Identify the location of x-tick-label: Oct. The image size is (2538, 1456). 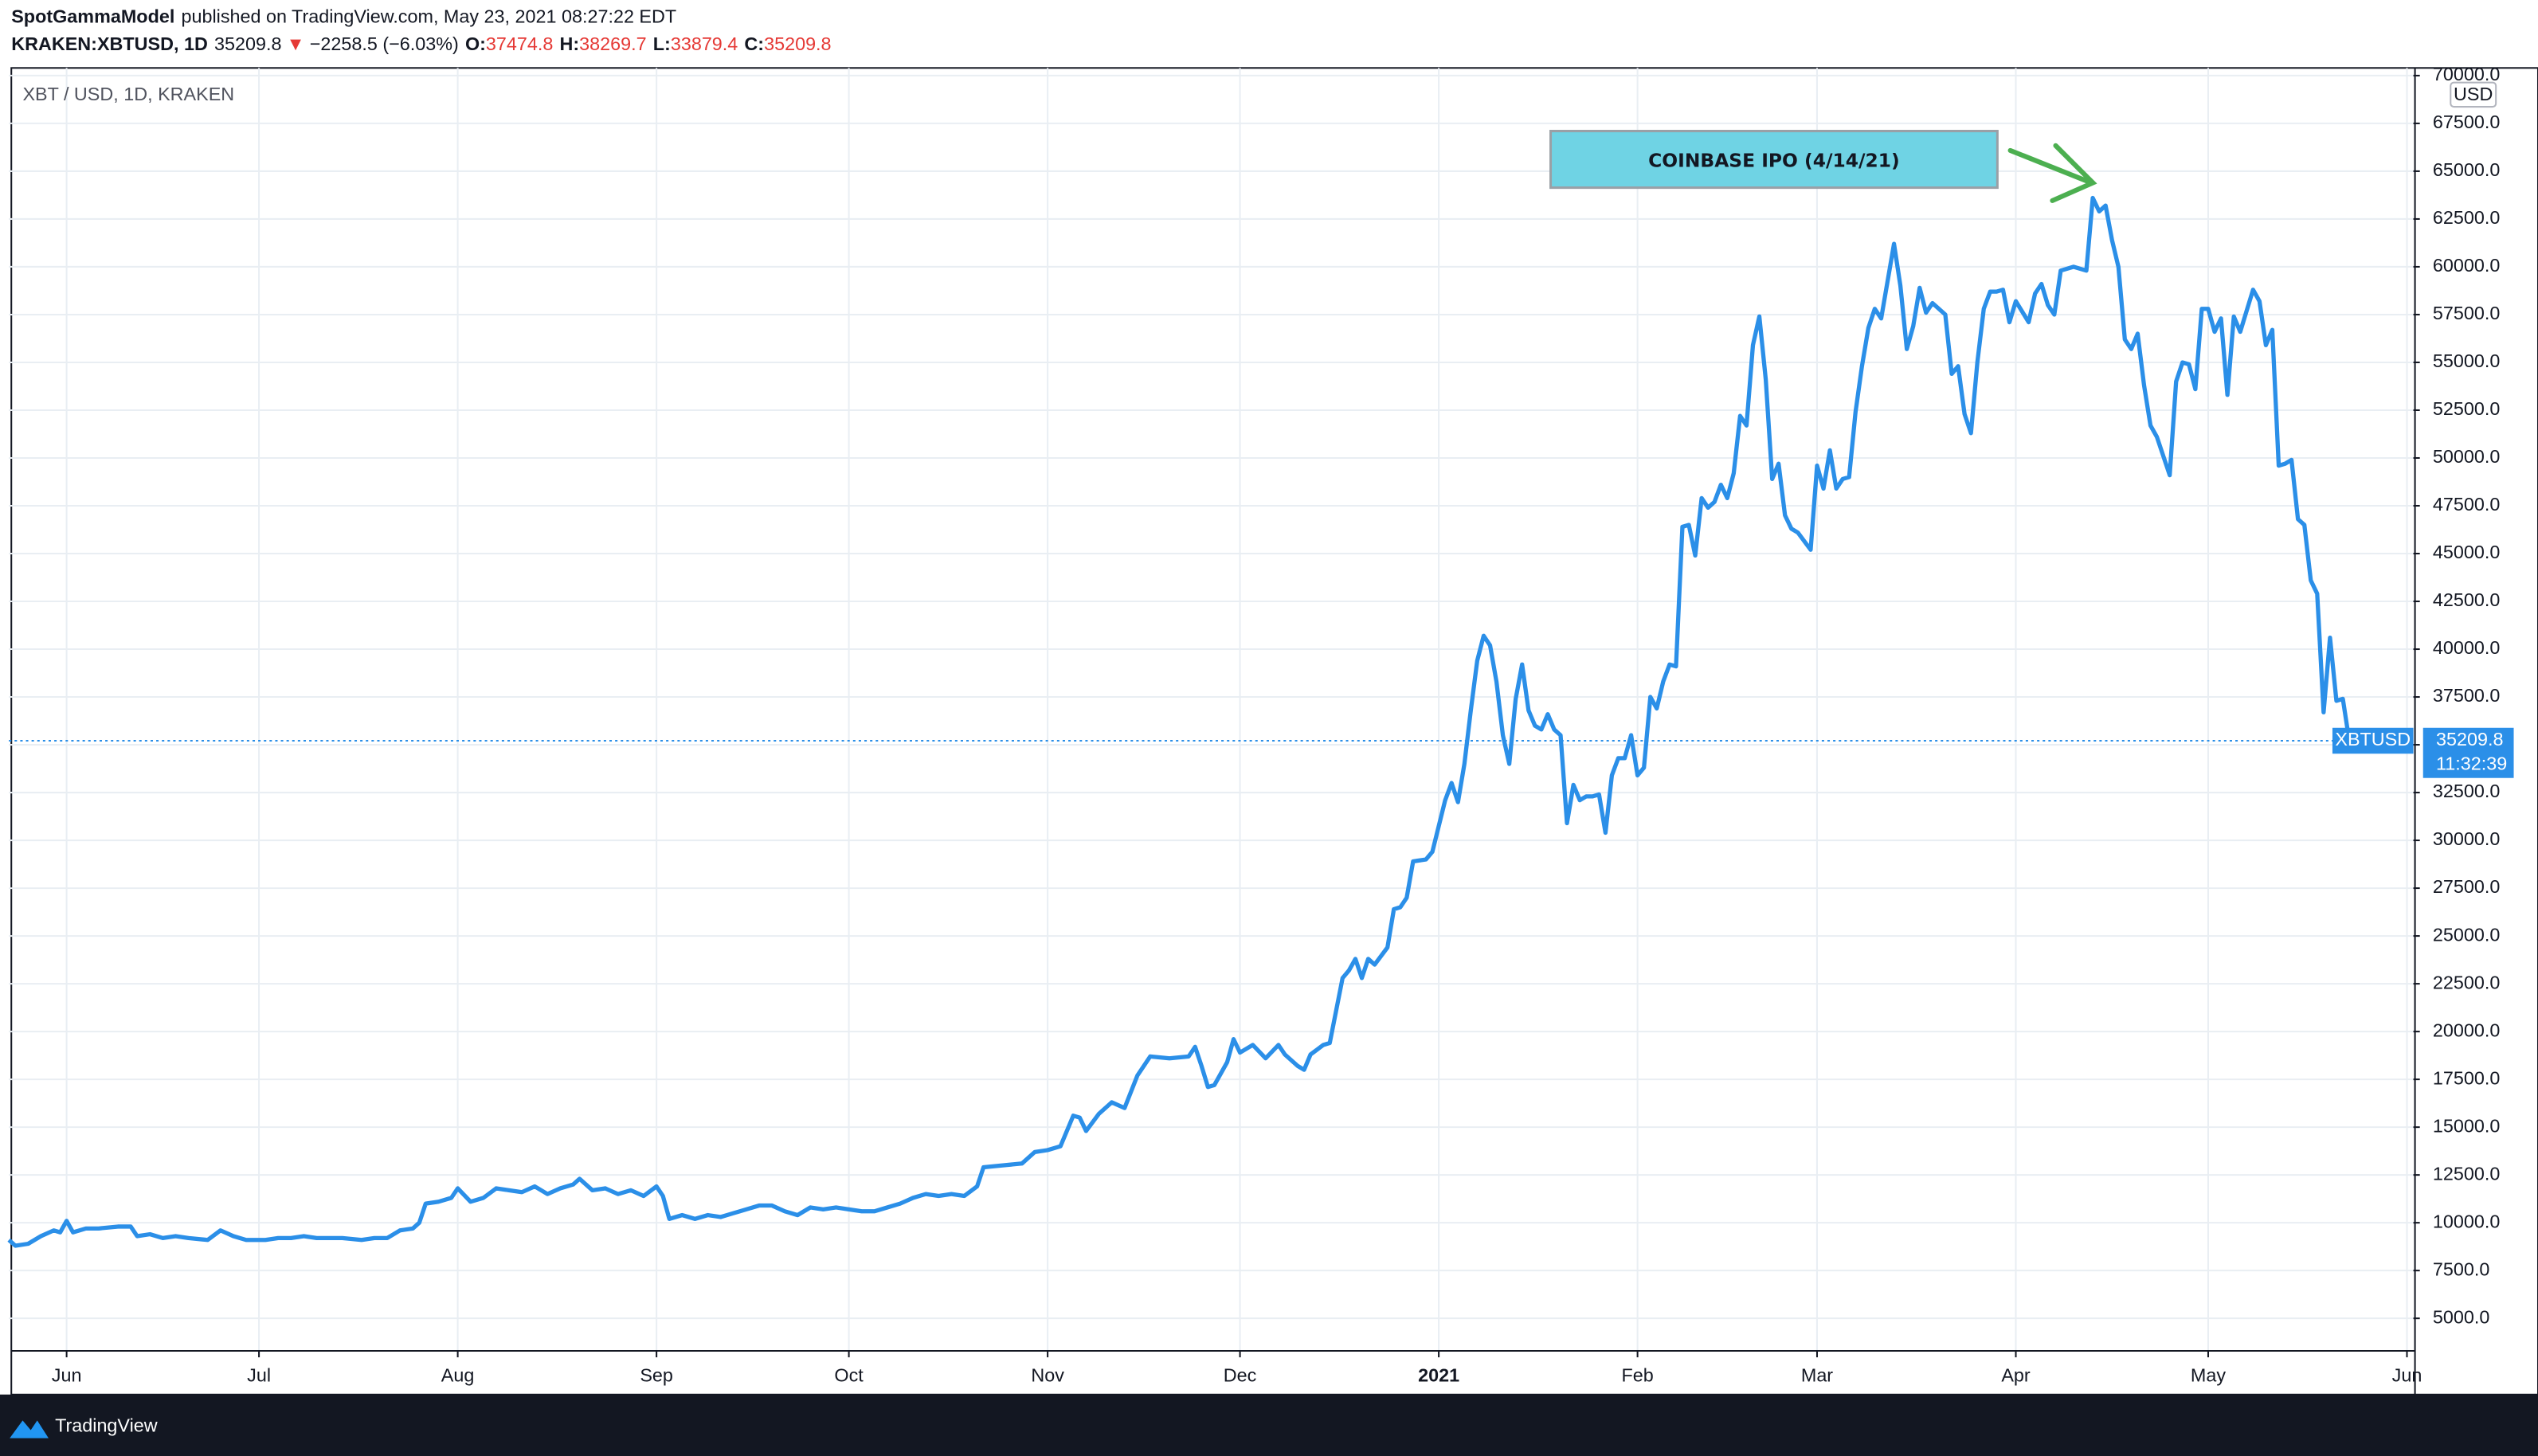
(849, 1375).